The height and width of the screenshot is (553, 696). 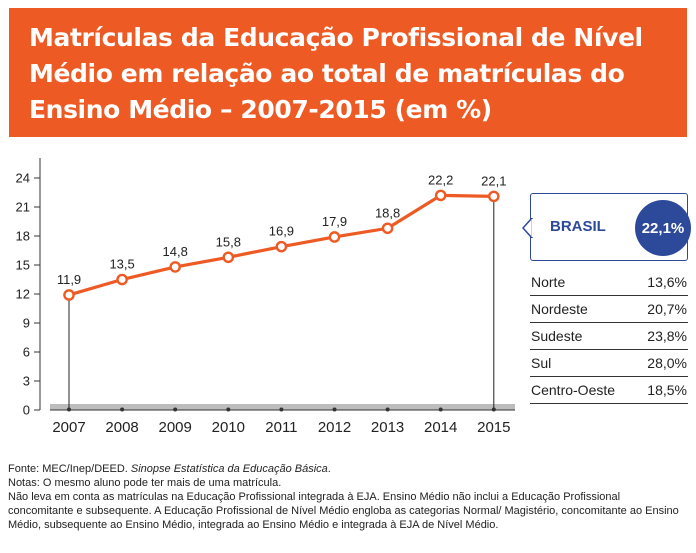 I want to click on region-row-sudeste: Sudeste 23,8%, so click(x=609, y=336).